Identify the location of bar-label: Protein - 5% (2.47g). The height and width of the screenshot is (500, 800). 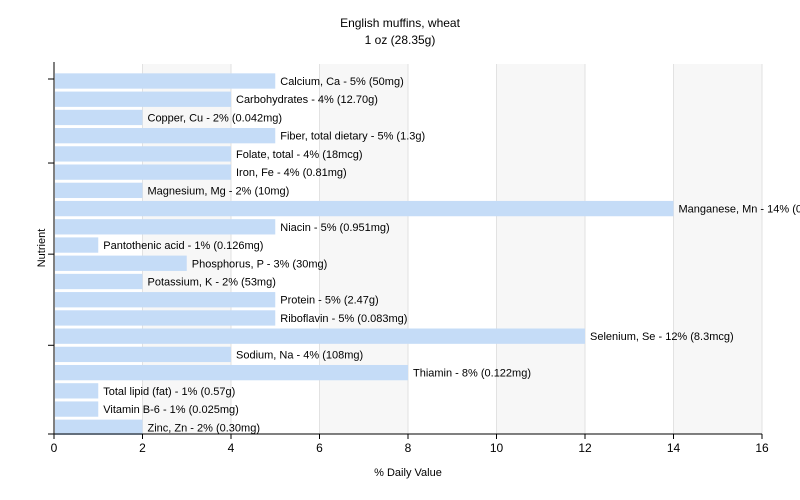
(329, 301).